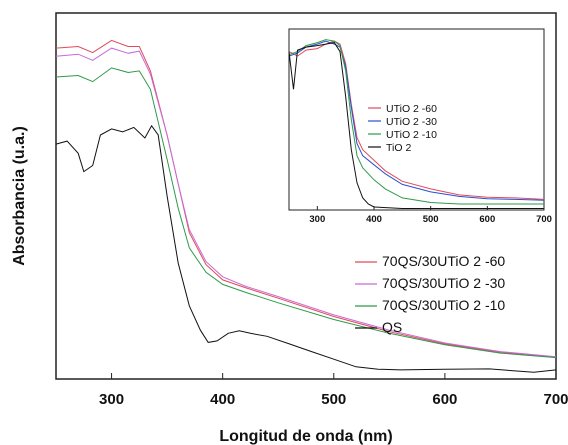 This screenshot has height=445, width=568. What do you see at coordinates (392, 327) in the screenshot?
I see `main-legend-label-3: QS` at bounding box center [392, 327].